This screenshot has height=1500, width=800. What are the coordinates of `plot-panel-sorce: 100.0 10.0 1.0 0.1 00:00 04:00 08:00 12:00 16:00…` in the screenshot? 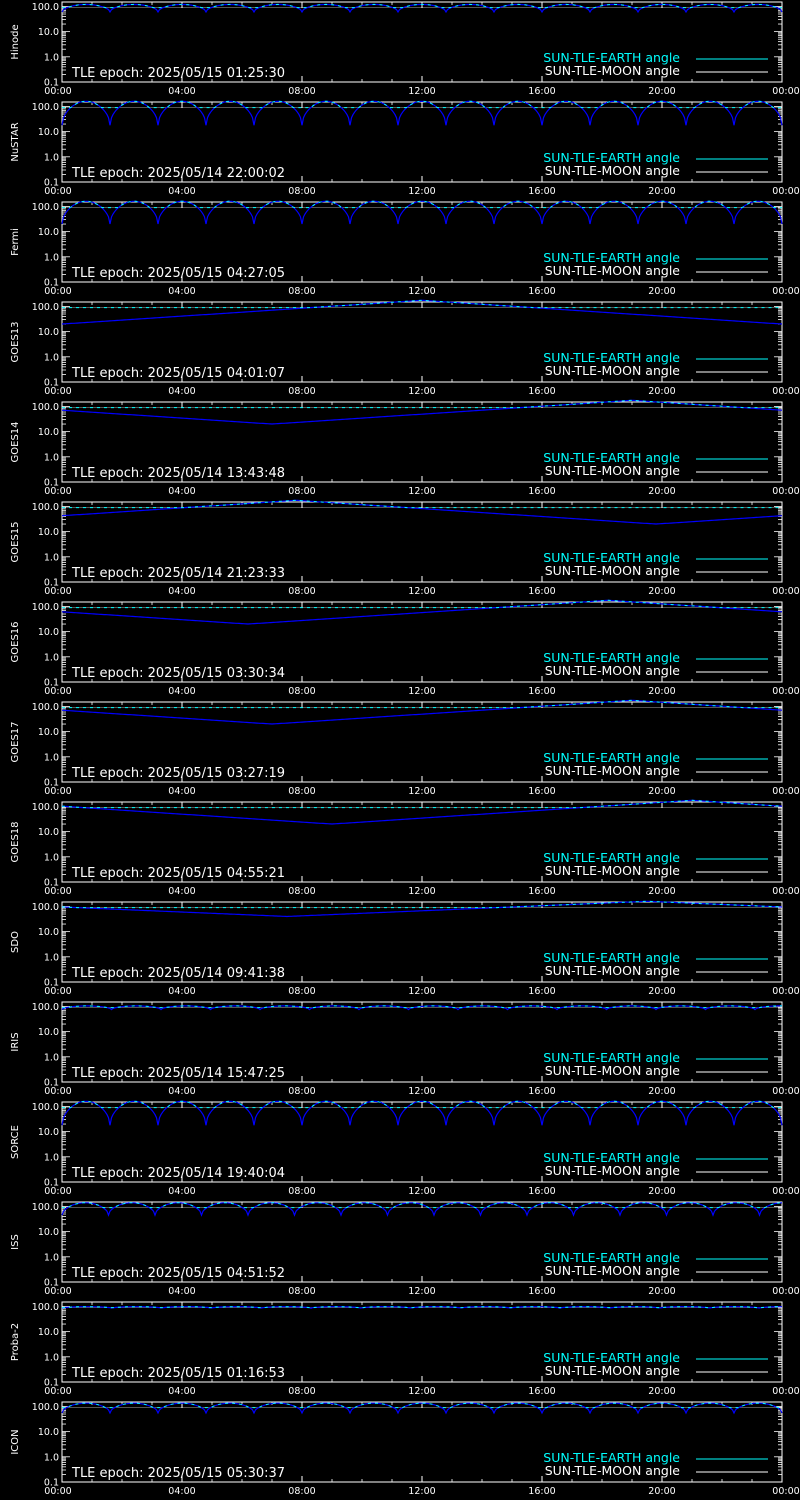 It's located at (400, 1150).